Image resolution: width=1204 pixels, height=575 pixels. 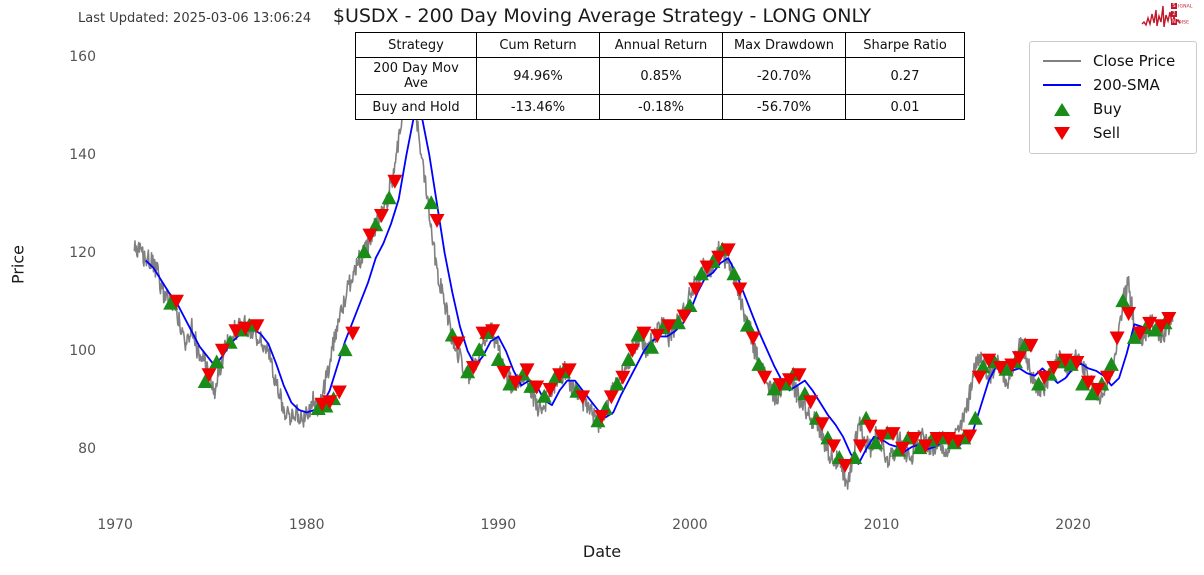 I want to click on cell-max-drawdown: -56.70%, so click(x=784, y=107).